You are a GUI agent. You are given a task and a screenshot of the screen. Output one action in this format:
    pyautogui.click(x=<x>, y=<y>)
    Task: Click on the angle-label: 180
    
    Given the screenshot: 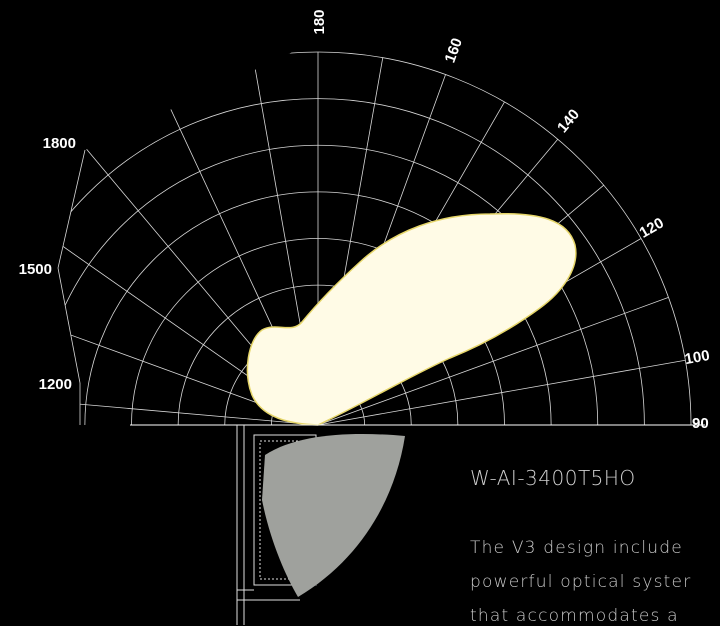 What is the action you would take?
    pyautogui.click(x=319, y=21)
    